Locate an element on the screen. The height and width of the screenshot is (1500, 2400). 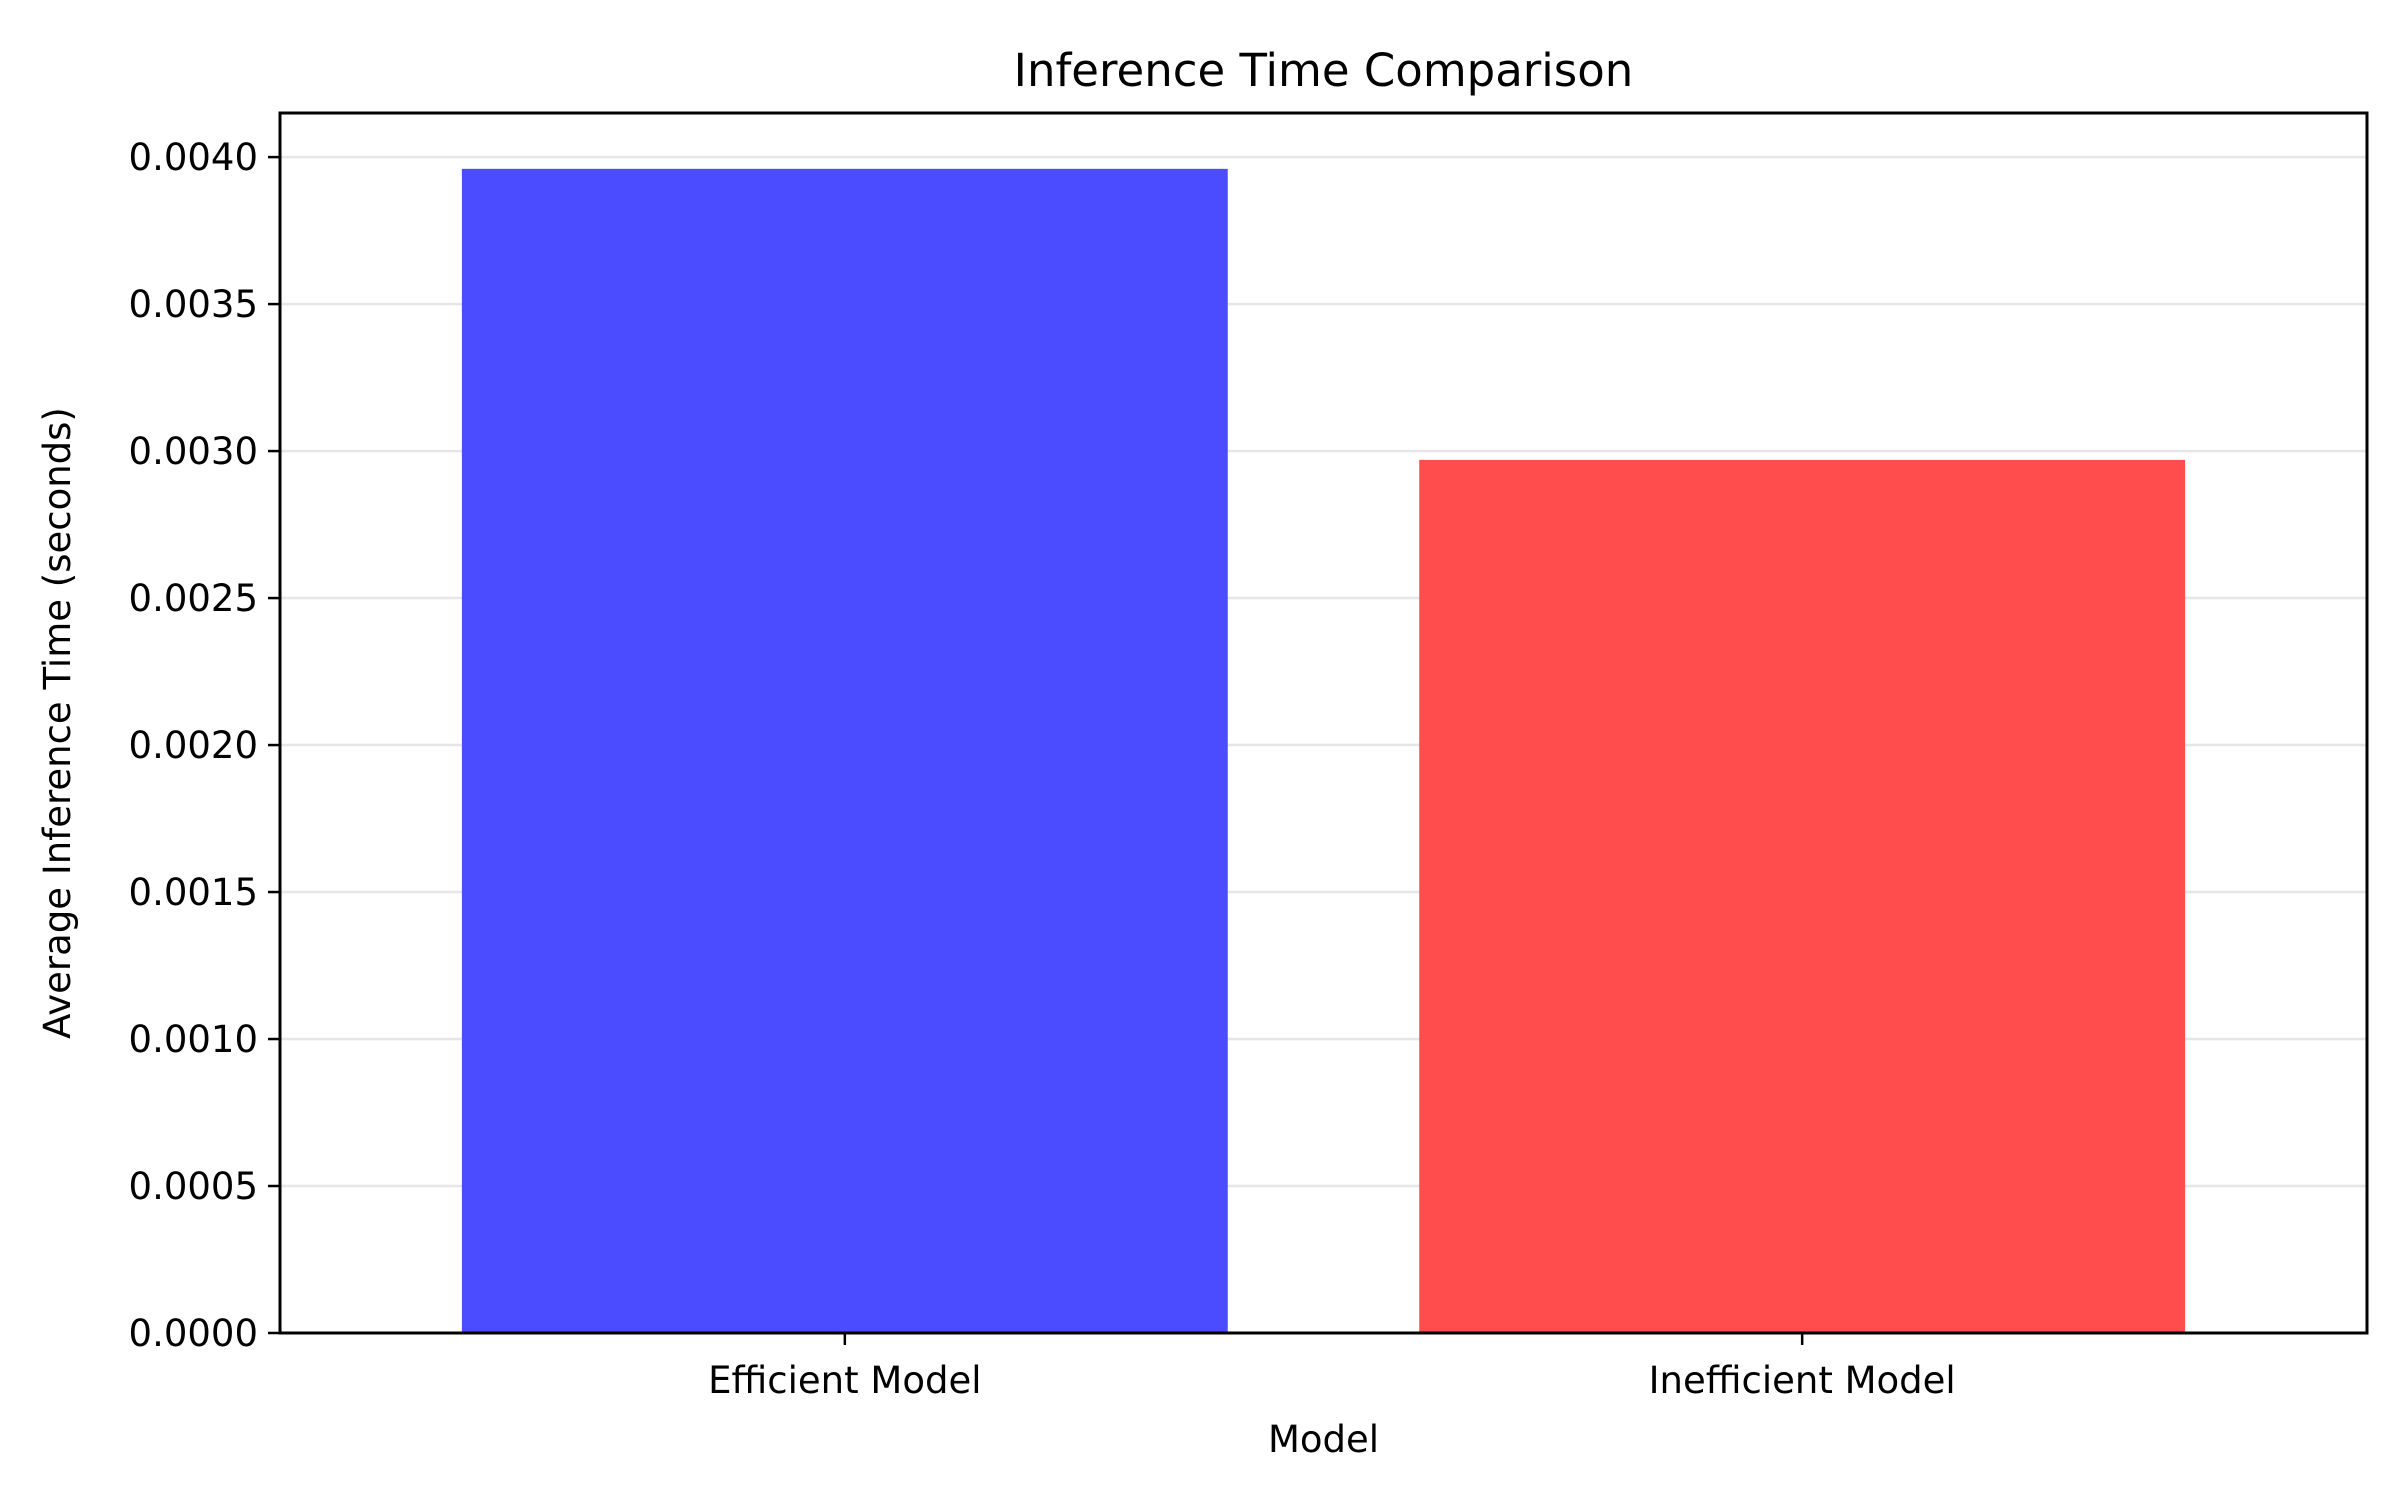
y-tick-label: 0.0000 is located at coordinates (193, 1333).